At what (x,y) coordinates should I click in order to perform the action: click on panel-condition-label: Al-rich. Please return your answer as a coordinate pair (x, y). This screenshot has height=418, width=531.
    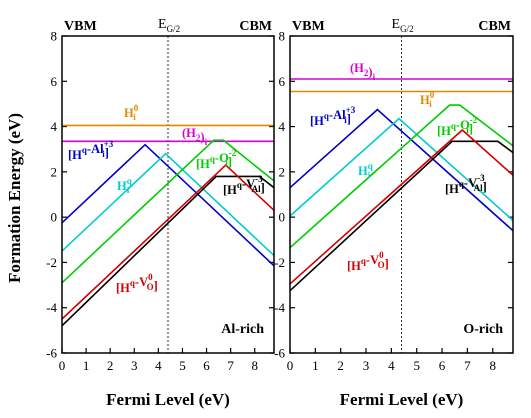
    Looking at the image, I should click on (242, 329).